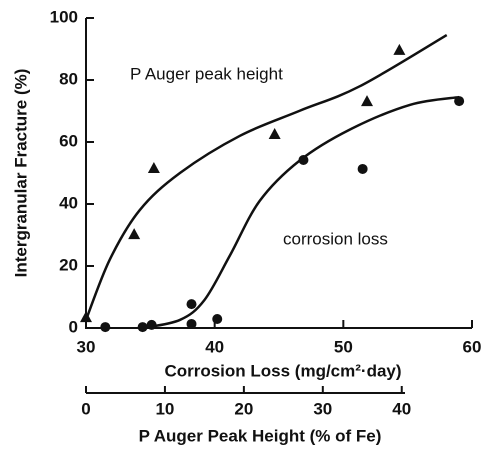  Describe the element at coordinates (343, 346) in the screenshot. I see `x-tick-label: 50` at that location.